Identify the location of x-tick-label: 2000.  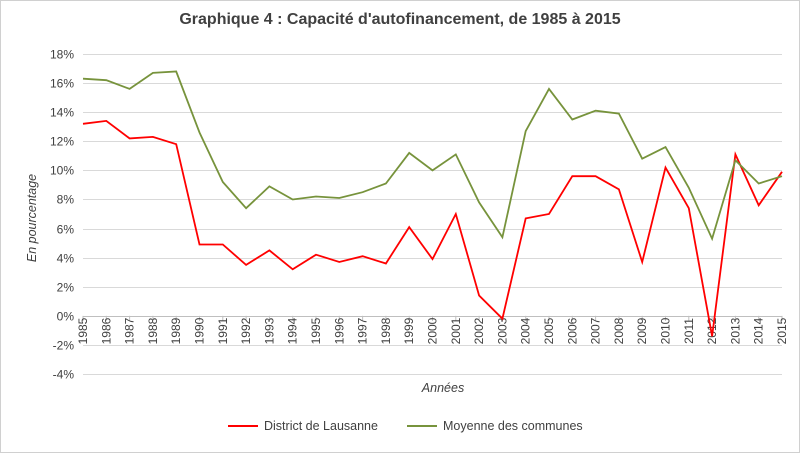
(433, 330).